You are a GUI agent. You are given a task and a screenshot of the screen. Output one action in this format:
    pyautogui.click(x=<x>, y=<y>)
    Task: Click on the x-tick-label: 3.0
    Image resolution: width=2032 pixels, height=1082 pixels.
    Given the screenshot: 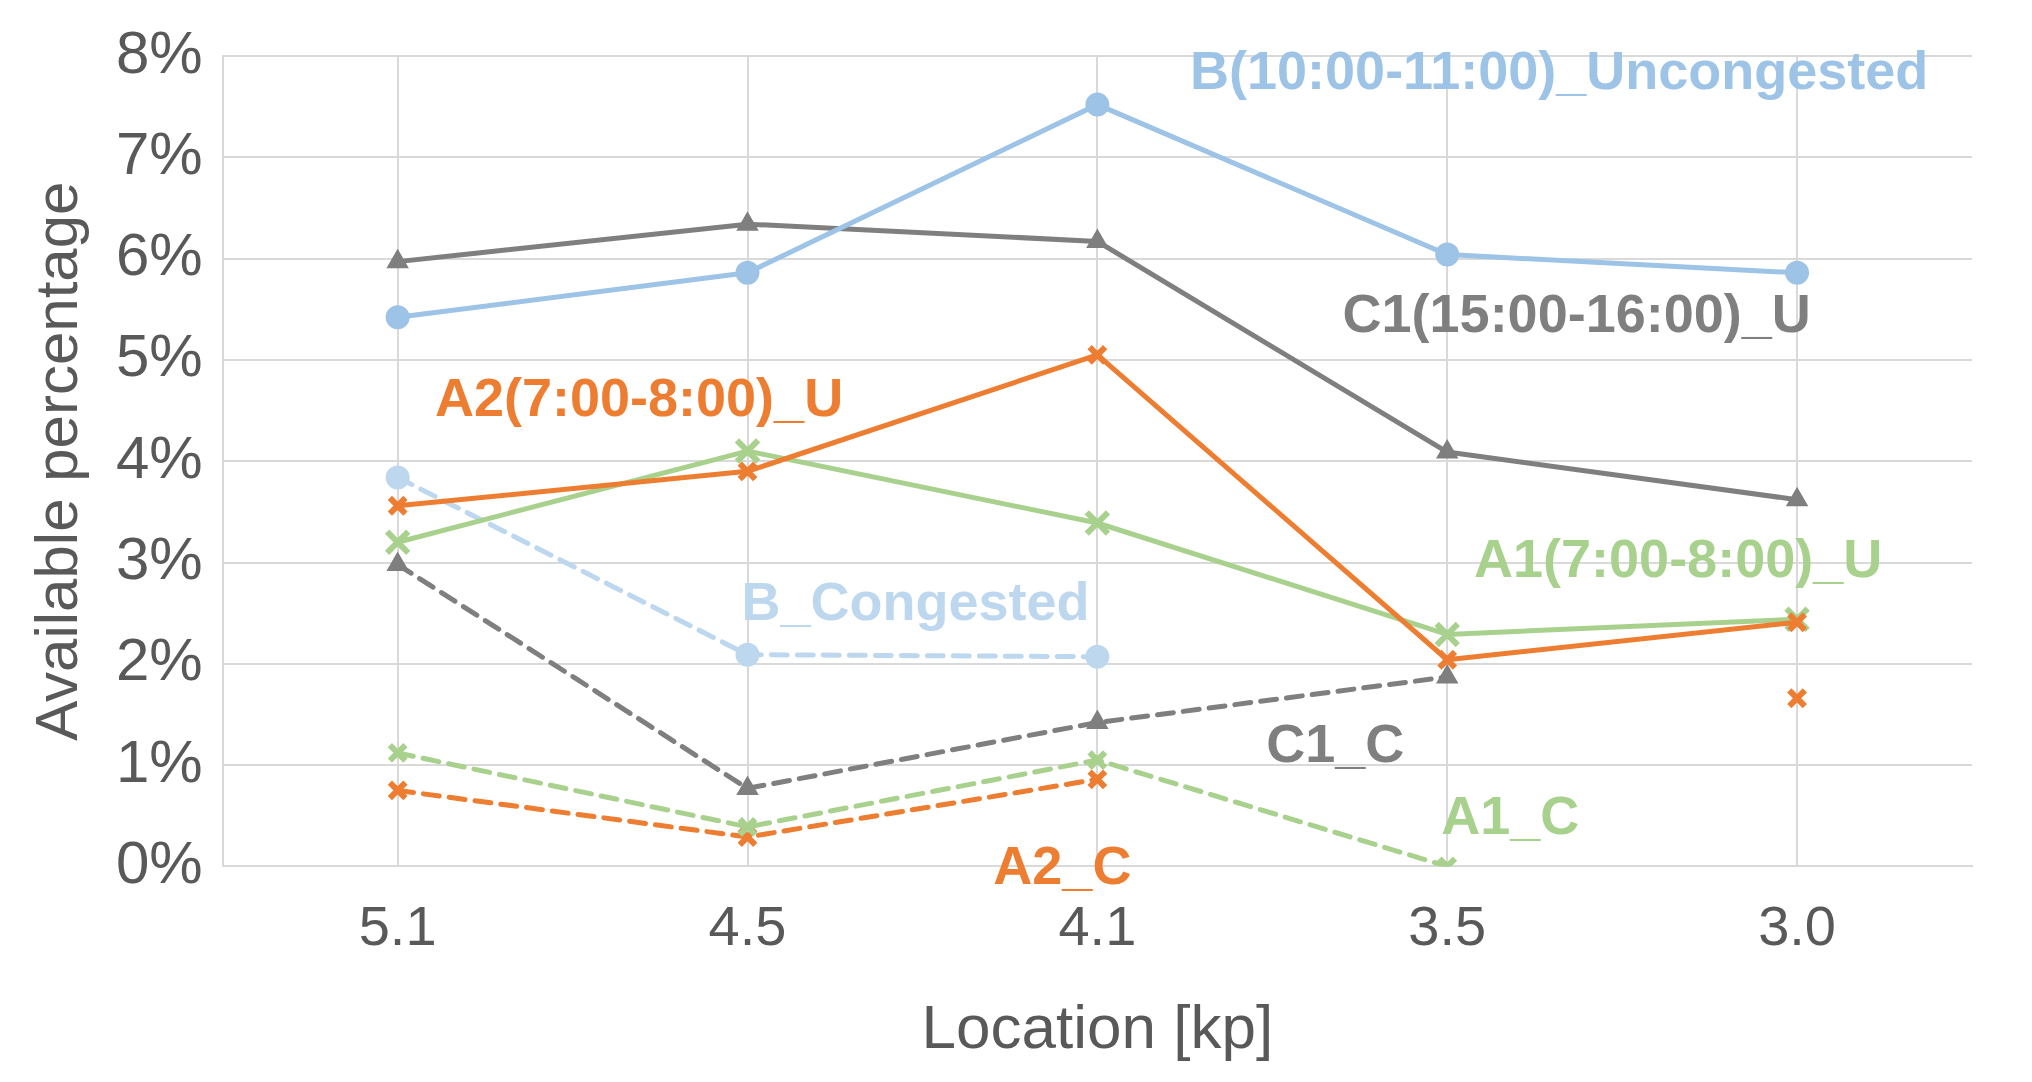 What is the action you would take?
    pyautogui.click(x=1797, y=926)
    